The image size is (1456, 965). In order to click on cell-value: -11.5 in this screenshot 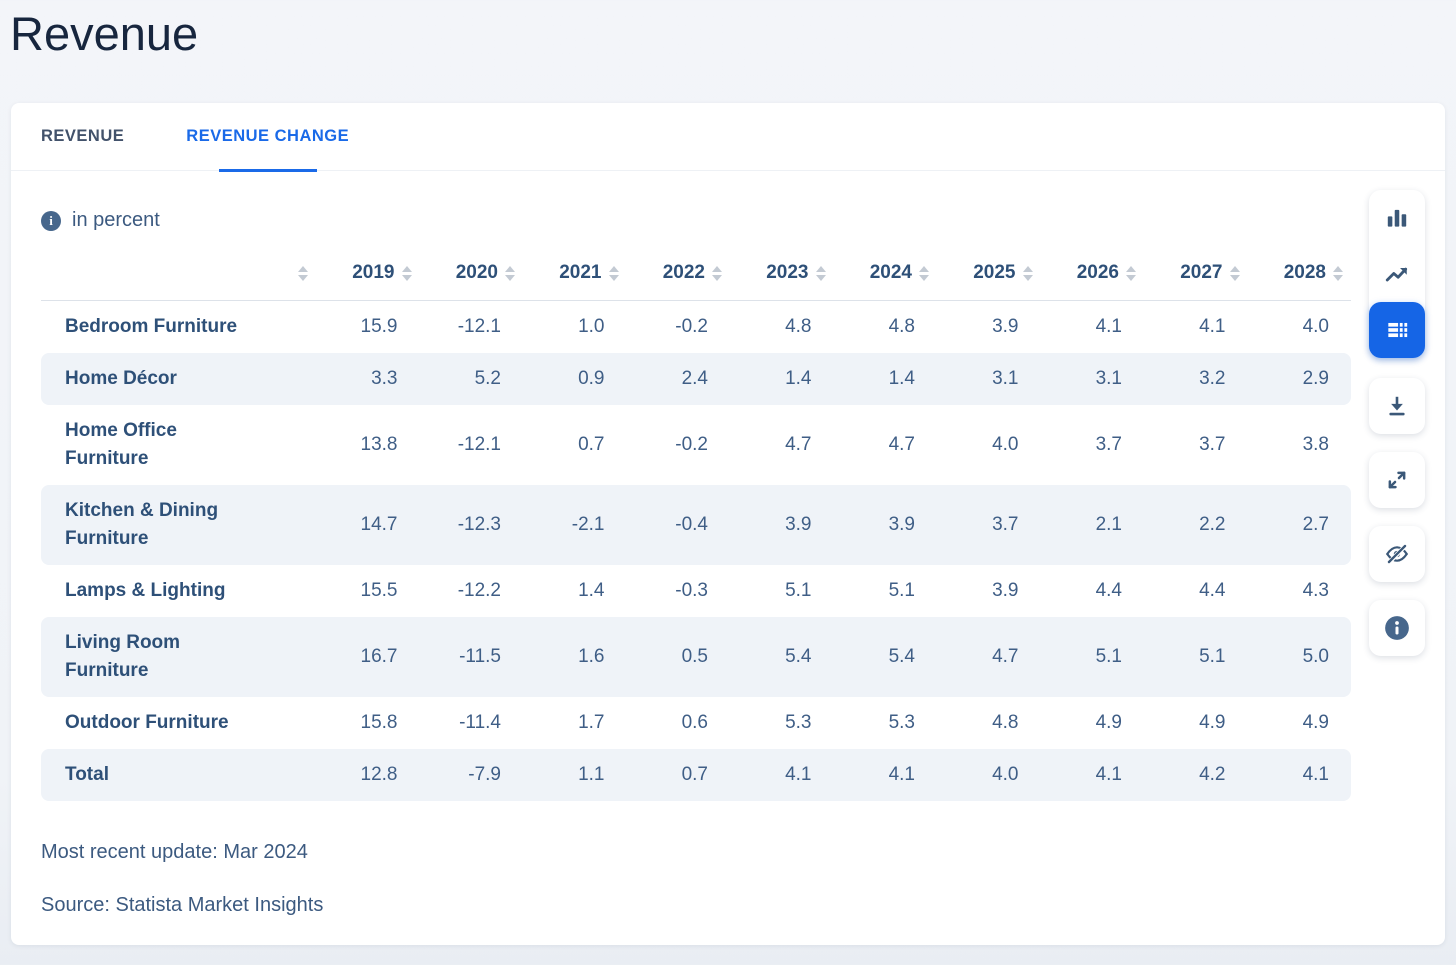, I will do `click(471, 657)`.